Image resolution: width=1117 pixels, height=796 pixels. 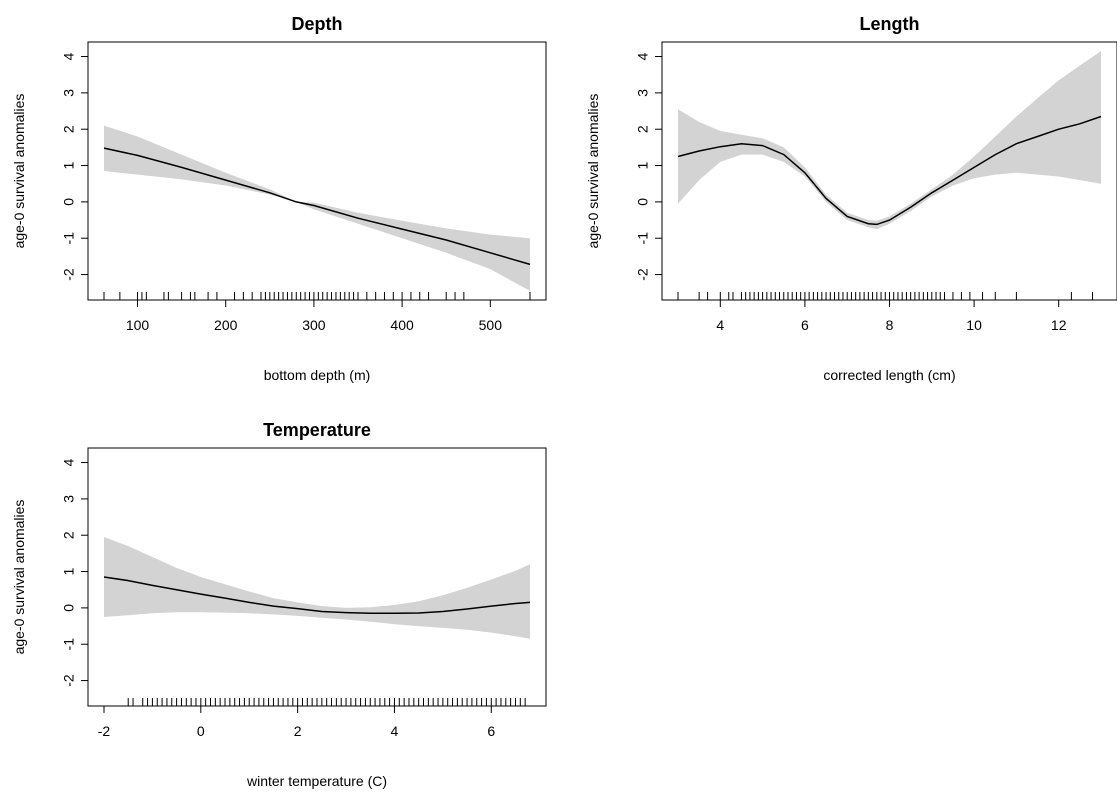 What do you see at coordinates (226, 325) in the screenshot?
I see `x-tick-label: 200` at bounding box center [226, 325].